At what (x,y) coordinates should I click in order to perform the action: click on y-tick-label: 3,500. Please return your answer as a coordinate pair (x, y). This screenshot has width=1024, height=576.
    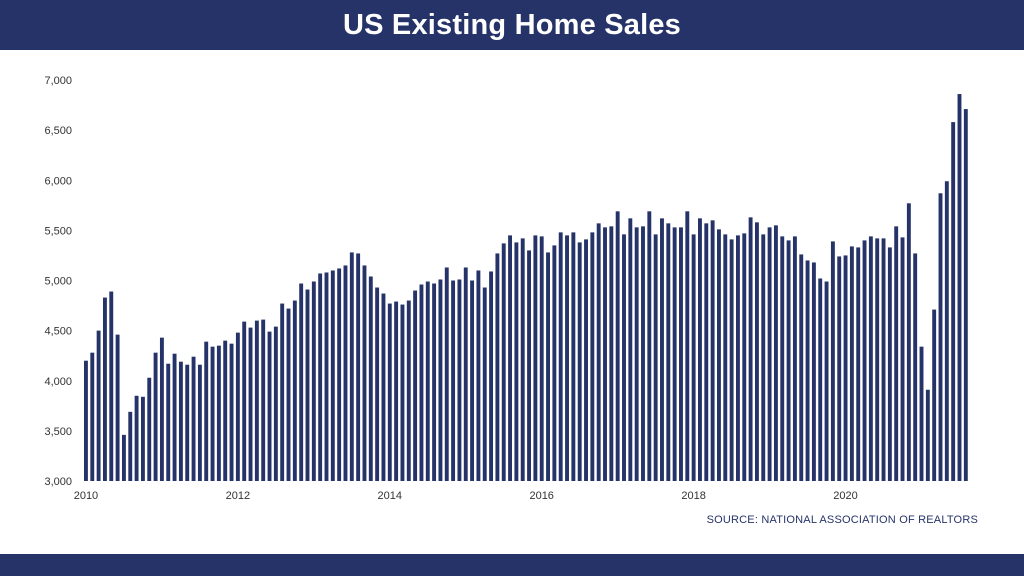
    Looking at the image, I should click on (58, 432).